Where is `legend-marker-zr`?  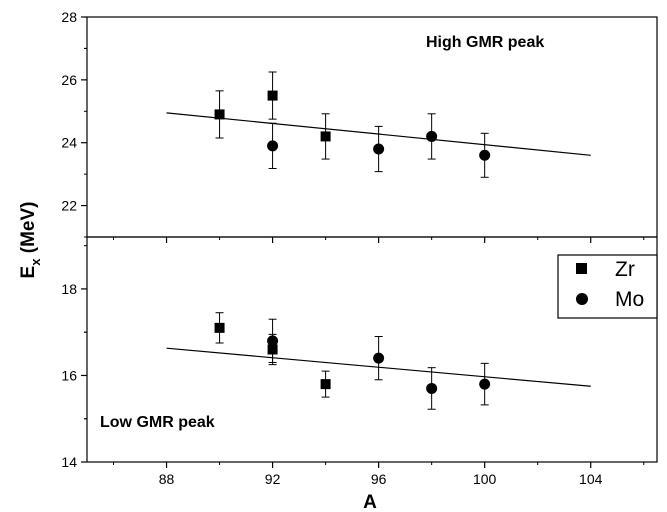 legend-marker-zr is located at coordinates (581, 268).